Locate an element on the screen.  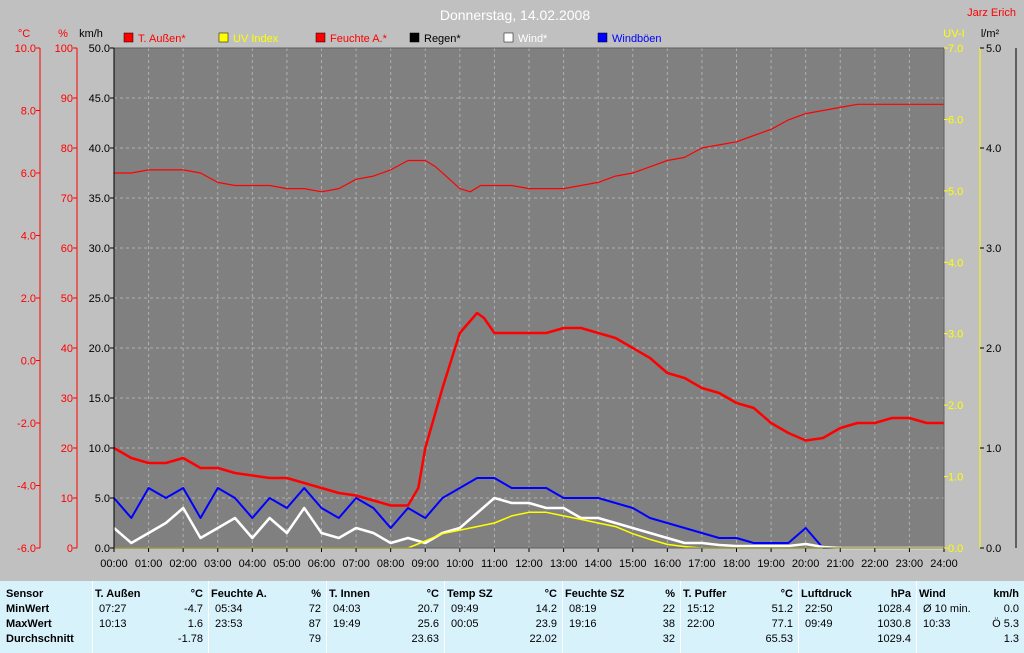
stats-cell-row: Feuchte SZ% is located at coordinates (620, 594).